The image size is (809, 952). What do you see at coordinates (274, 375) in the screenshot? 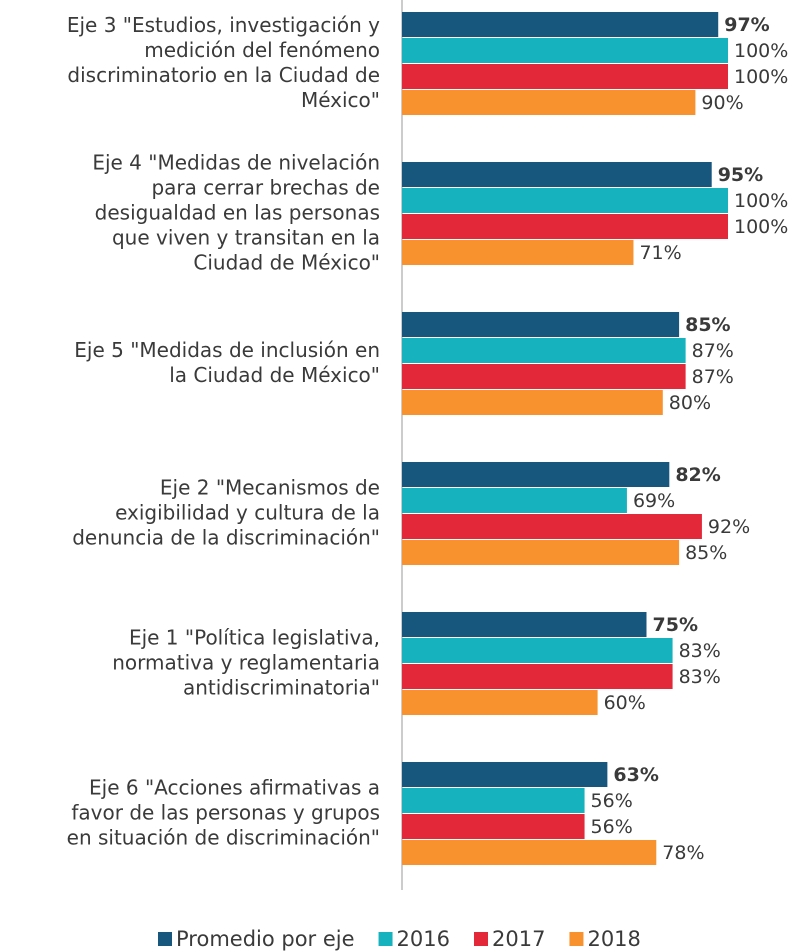
I see `category-label: la Ciudad de México"` at bounding box center [274, 375].